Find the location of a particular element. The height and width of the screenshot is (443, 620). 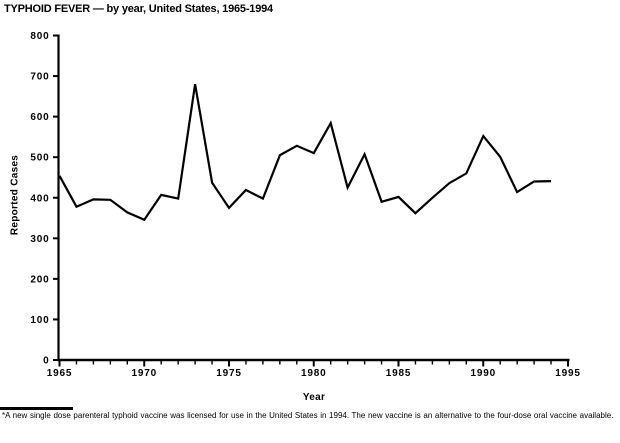

y-tick-label: 500 is located at coordinates (39, 158).